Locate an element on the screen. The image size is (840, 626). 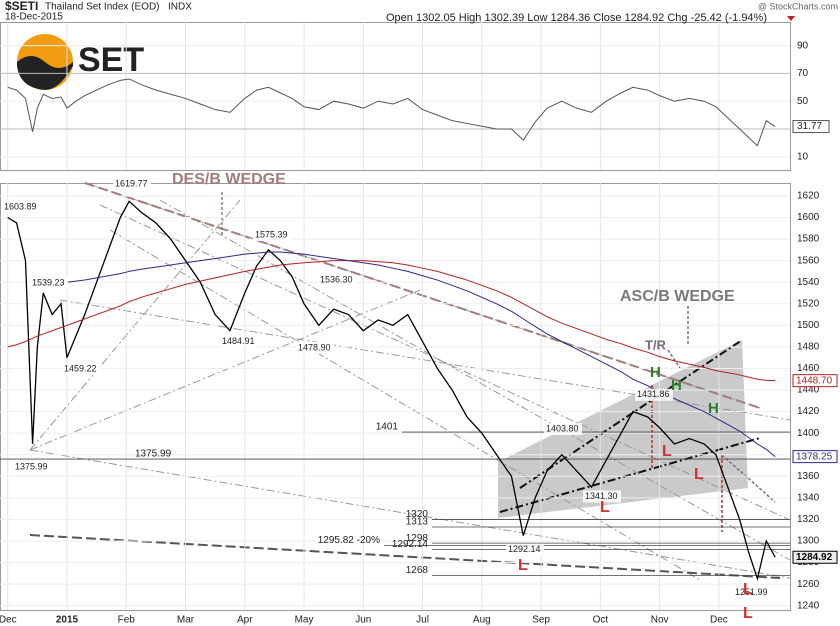
annotation: T/R is located at coordinates (656, 344).